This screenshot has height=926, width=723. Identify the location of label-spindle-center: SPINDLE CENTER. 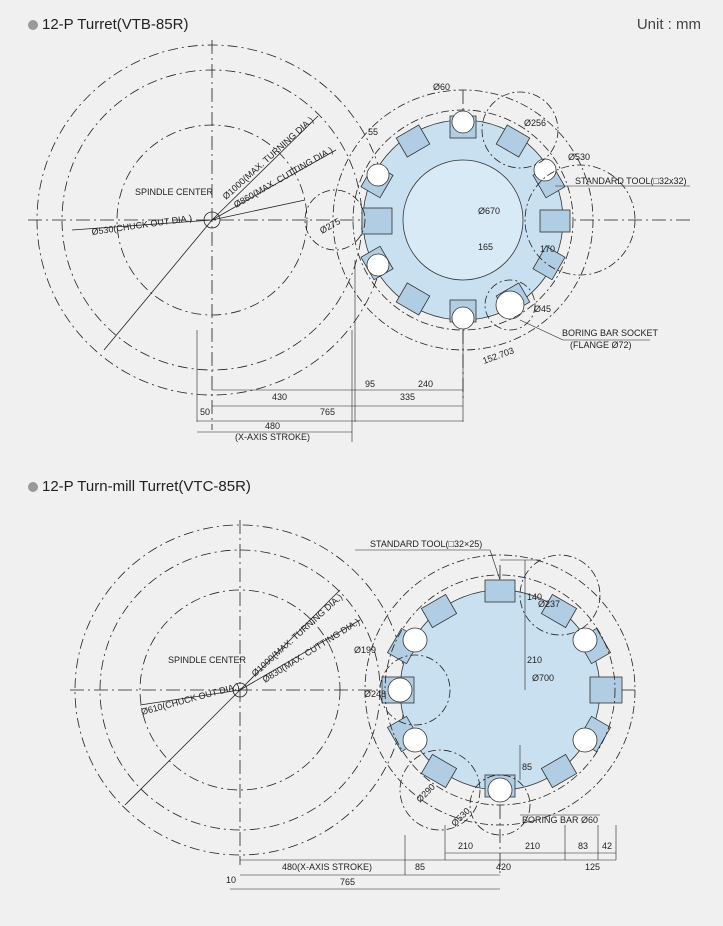
(174, 192).